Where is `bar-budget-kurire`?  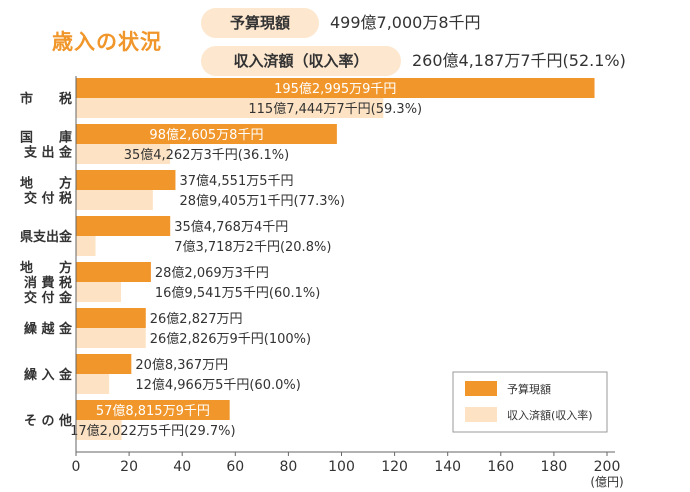 bar-budget-kurire is located at coordinates (104, 364).